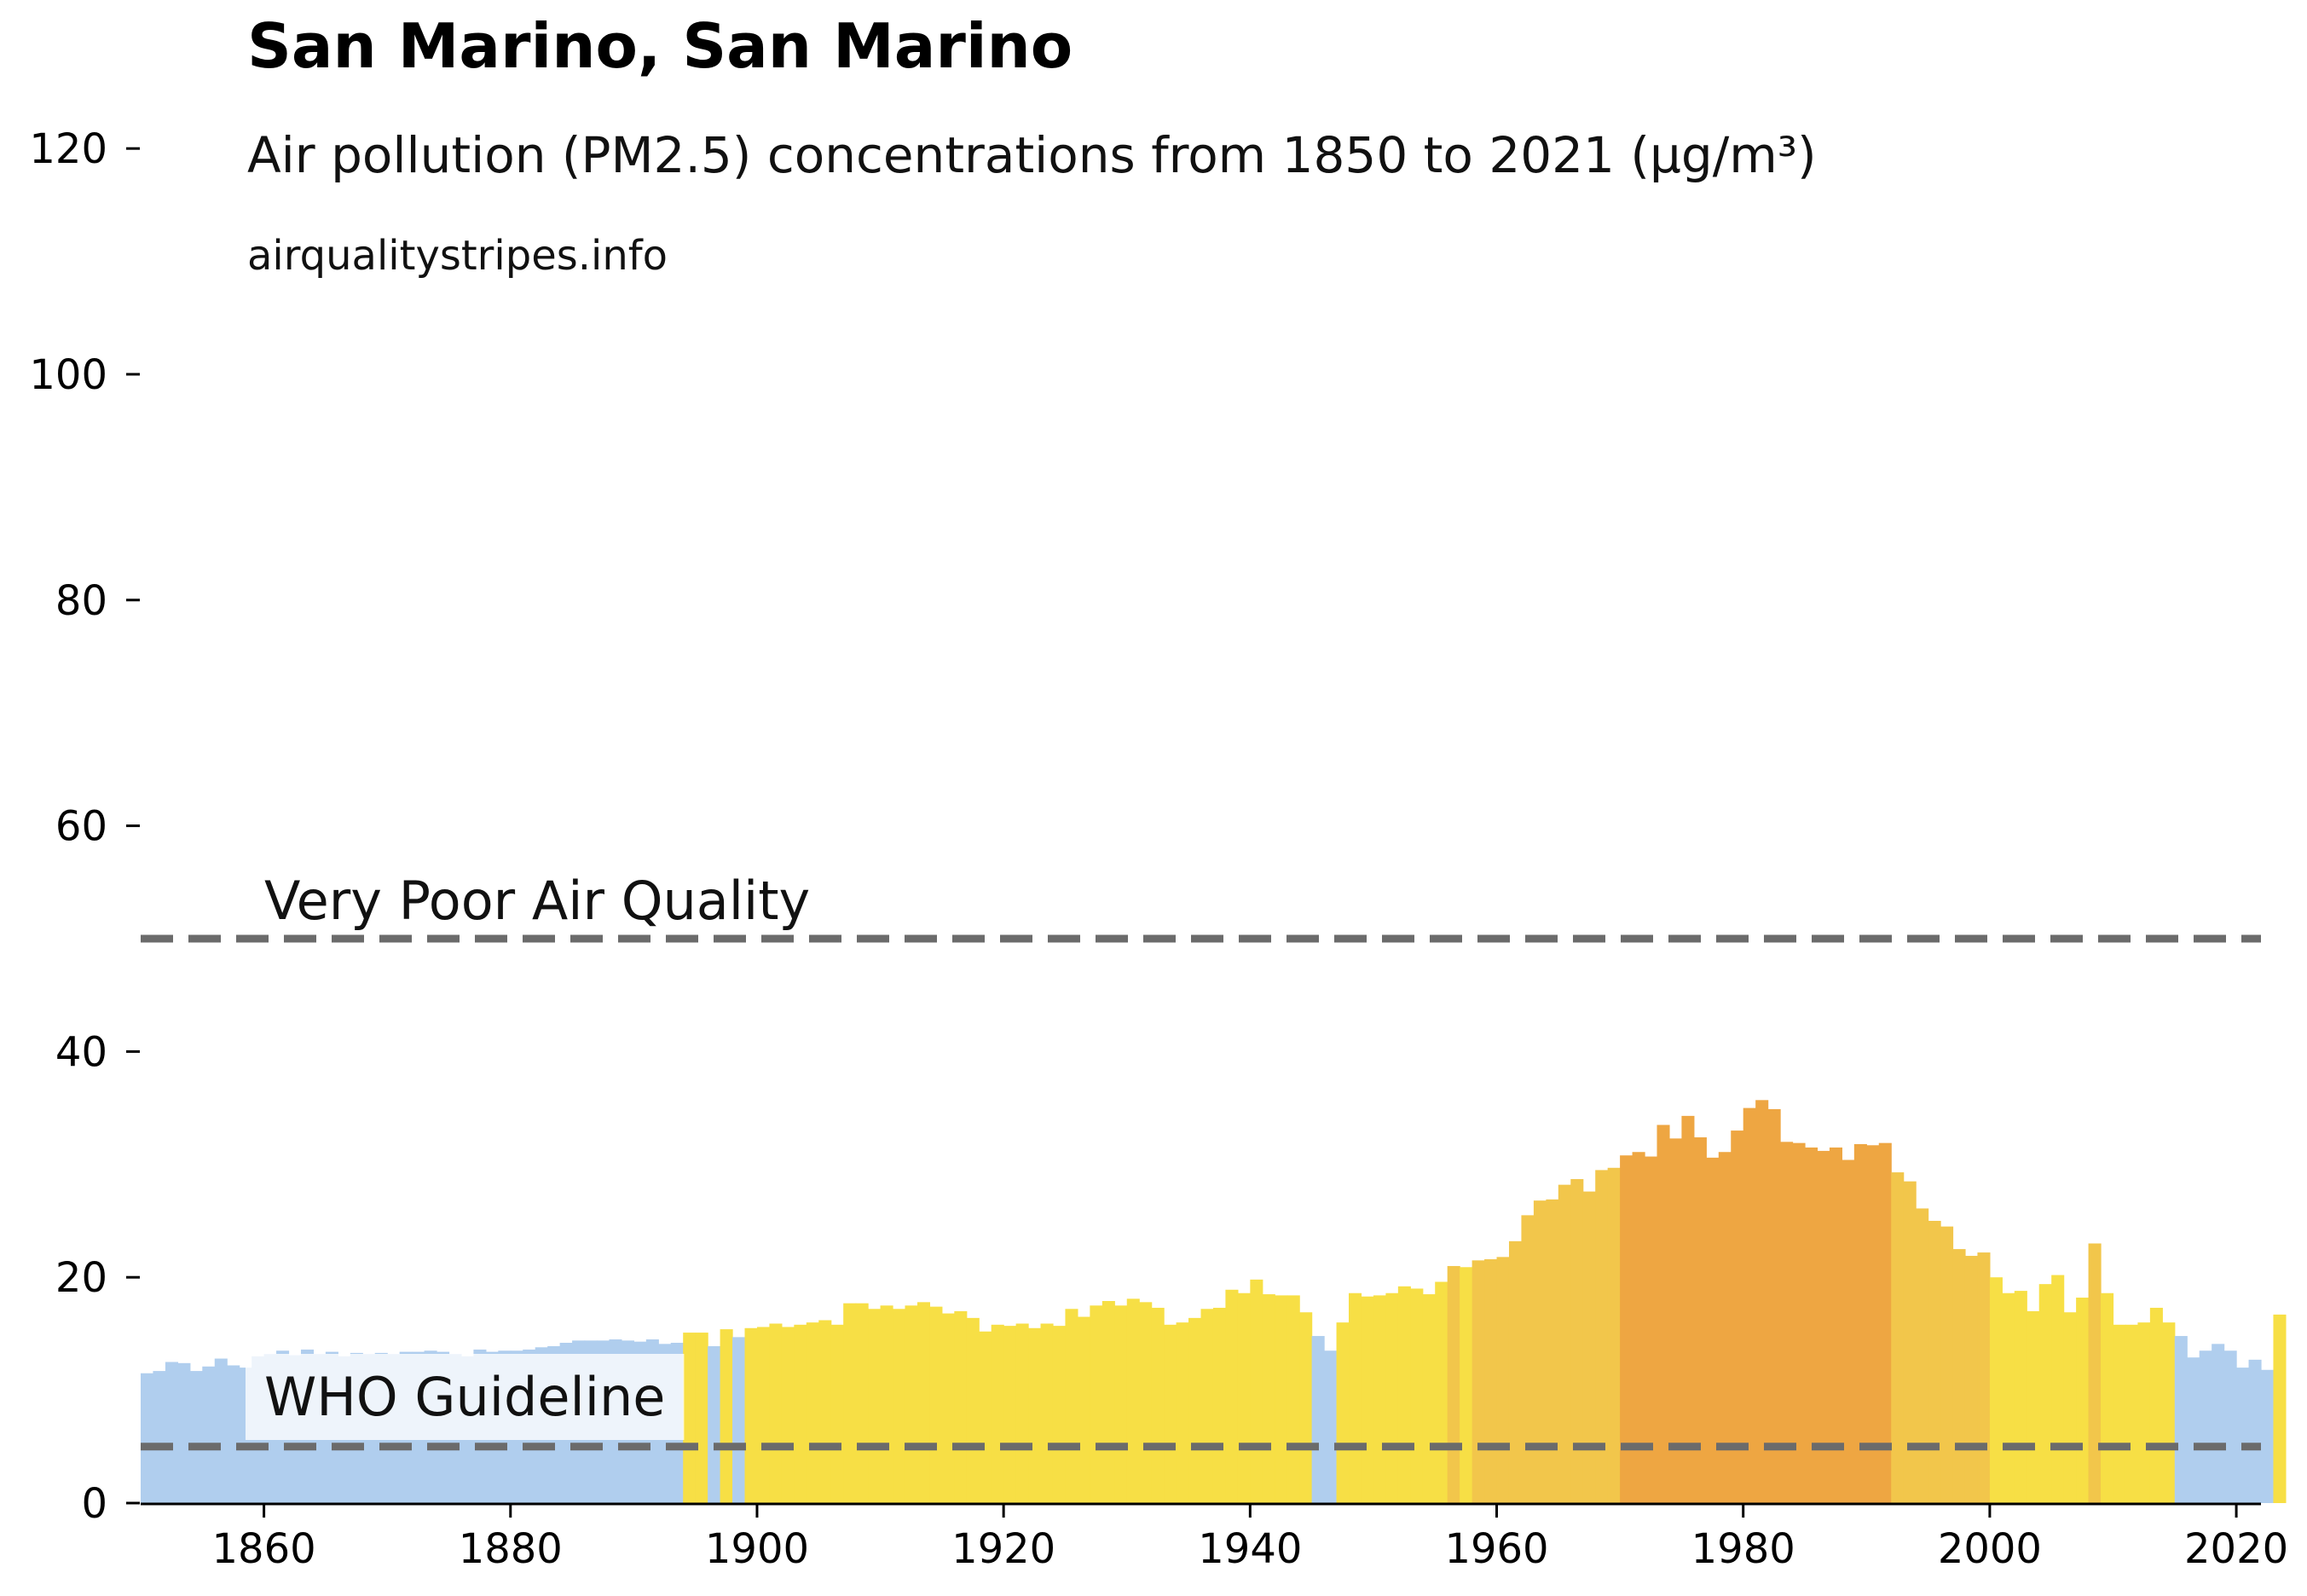  I want to click on bar-2005, so click(2058, 1389).